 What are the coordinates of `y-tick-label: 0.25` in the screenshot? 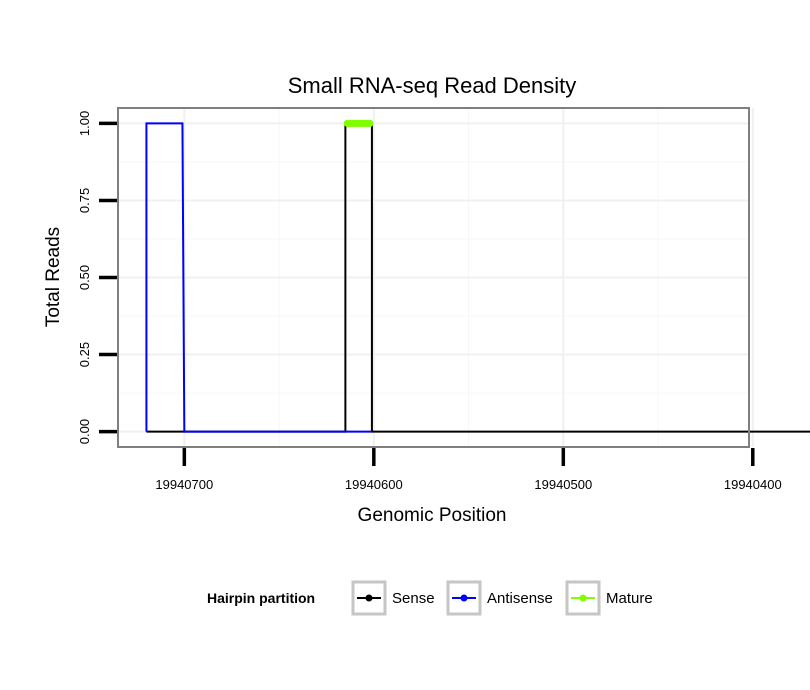 It's located at (84, 354).